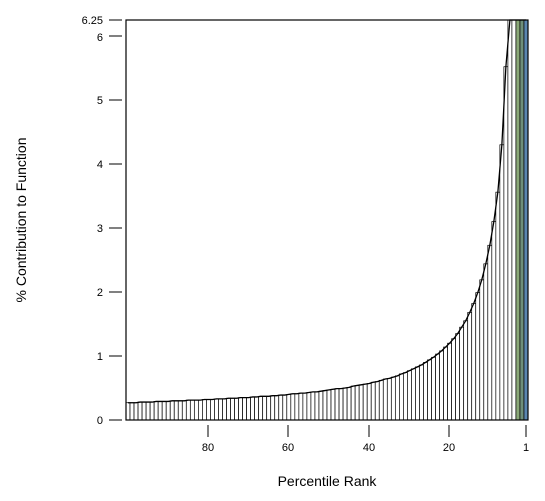 The width and height of the screenshot is (545, 501). What do you see at coordinates (100, 38) in the screenshot?
I see `y-tick-label: 6` at bounding box center [100, 38].